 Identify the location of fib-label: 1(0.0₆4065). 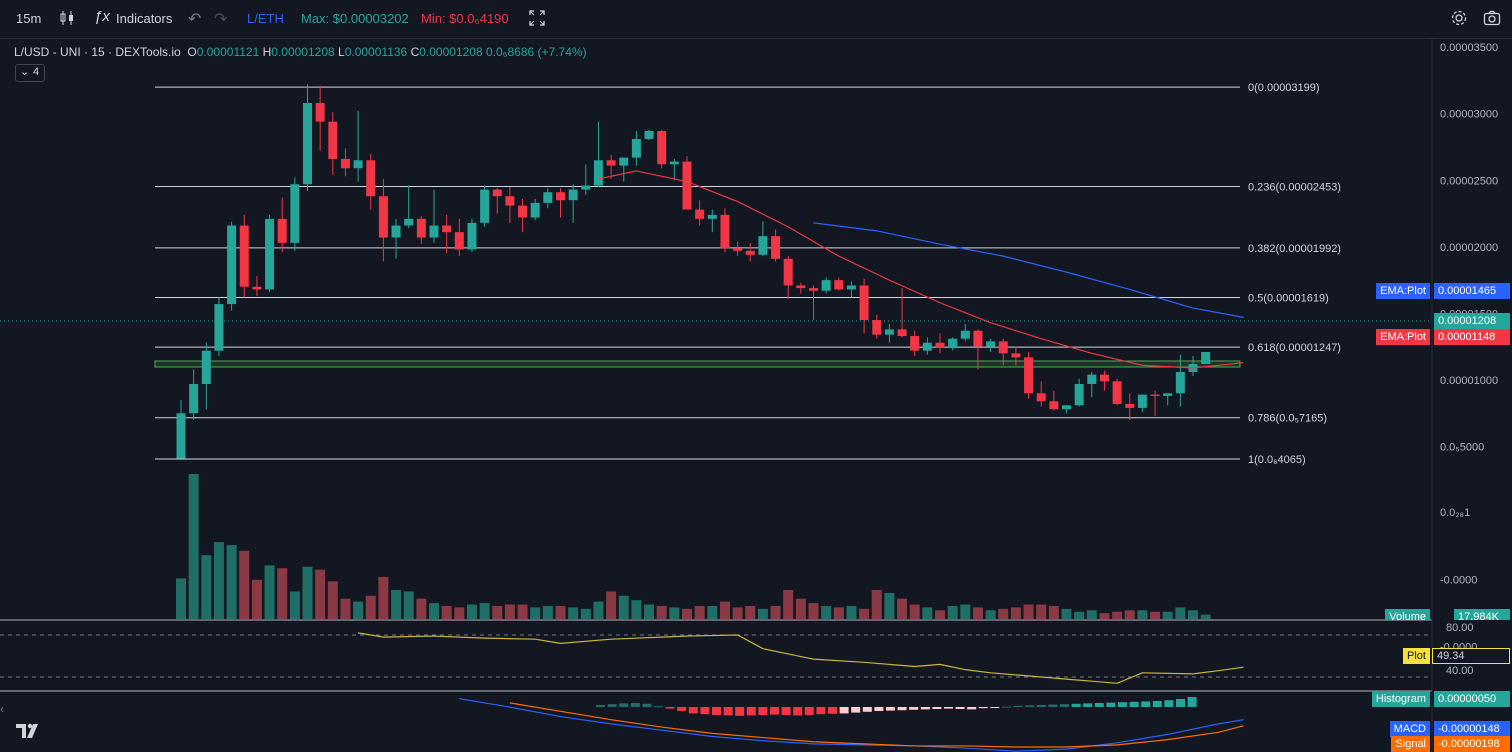
(1277, 460).